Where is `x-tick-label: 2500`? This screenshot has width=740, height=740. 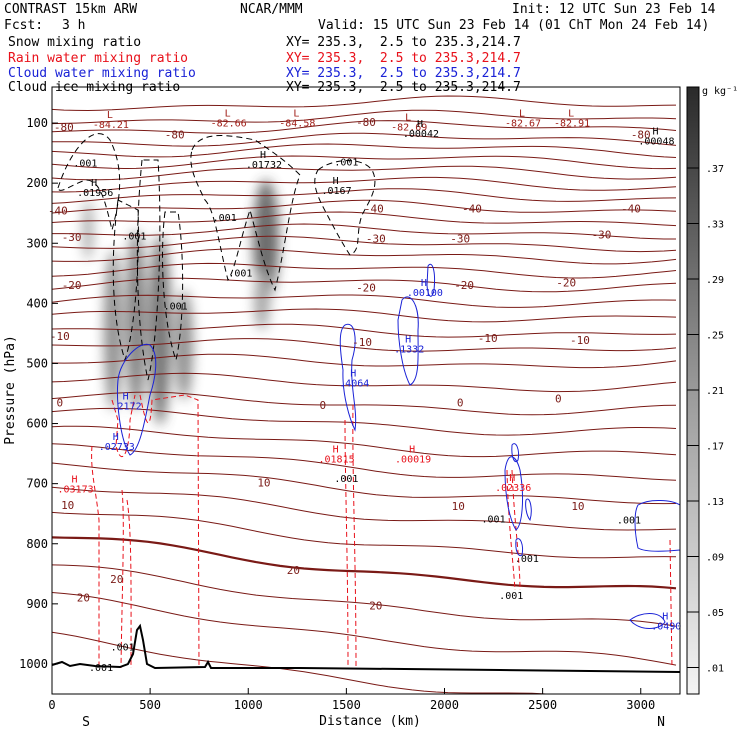
x-tick-label: 2500 is located at coordinates (542, 705).